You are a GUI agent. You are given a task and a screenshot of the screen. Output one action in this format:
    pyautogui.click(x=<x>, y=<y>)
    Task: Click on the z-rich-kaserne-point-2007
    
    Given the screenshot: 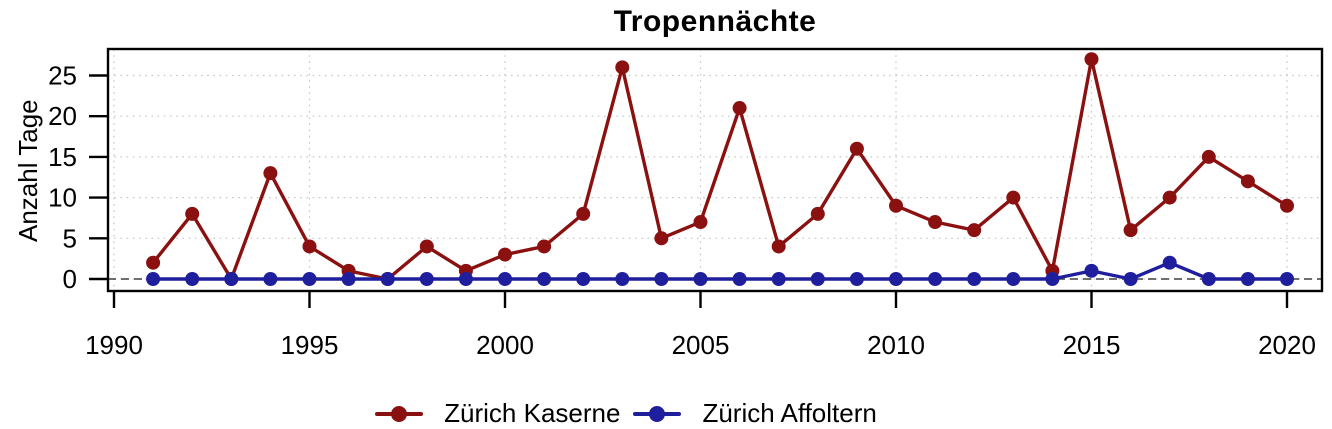 What is the action you would take?
    pyautogui.click(x=778, y=246)
    